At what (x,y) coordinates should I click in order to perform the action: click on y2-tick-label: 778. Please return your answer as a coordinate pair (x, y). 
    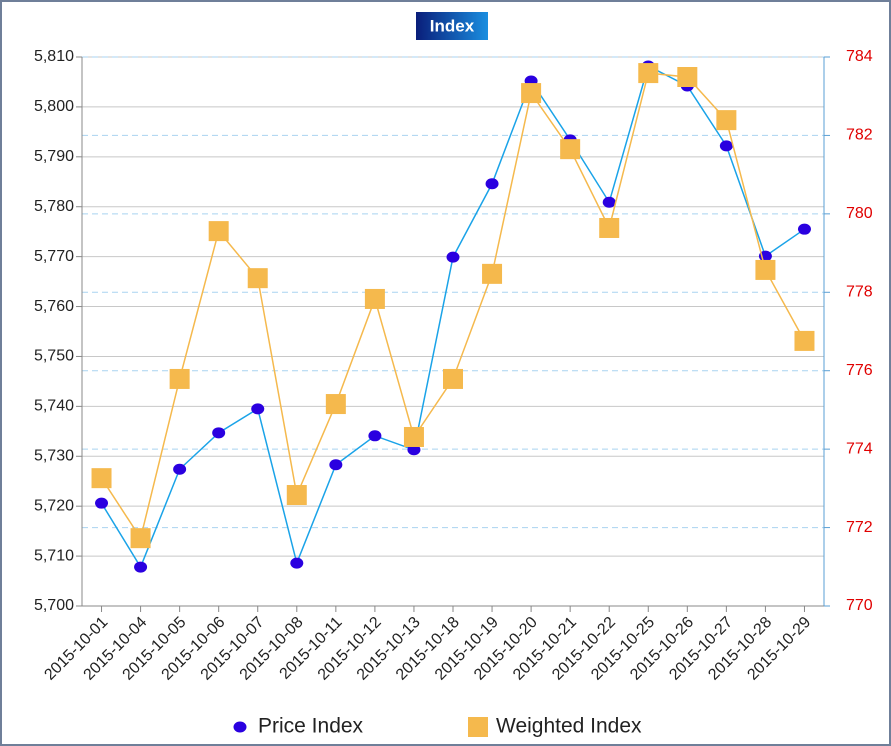
    Looking at the image, I should click on (859, 292).